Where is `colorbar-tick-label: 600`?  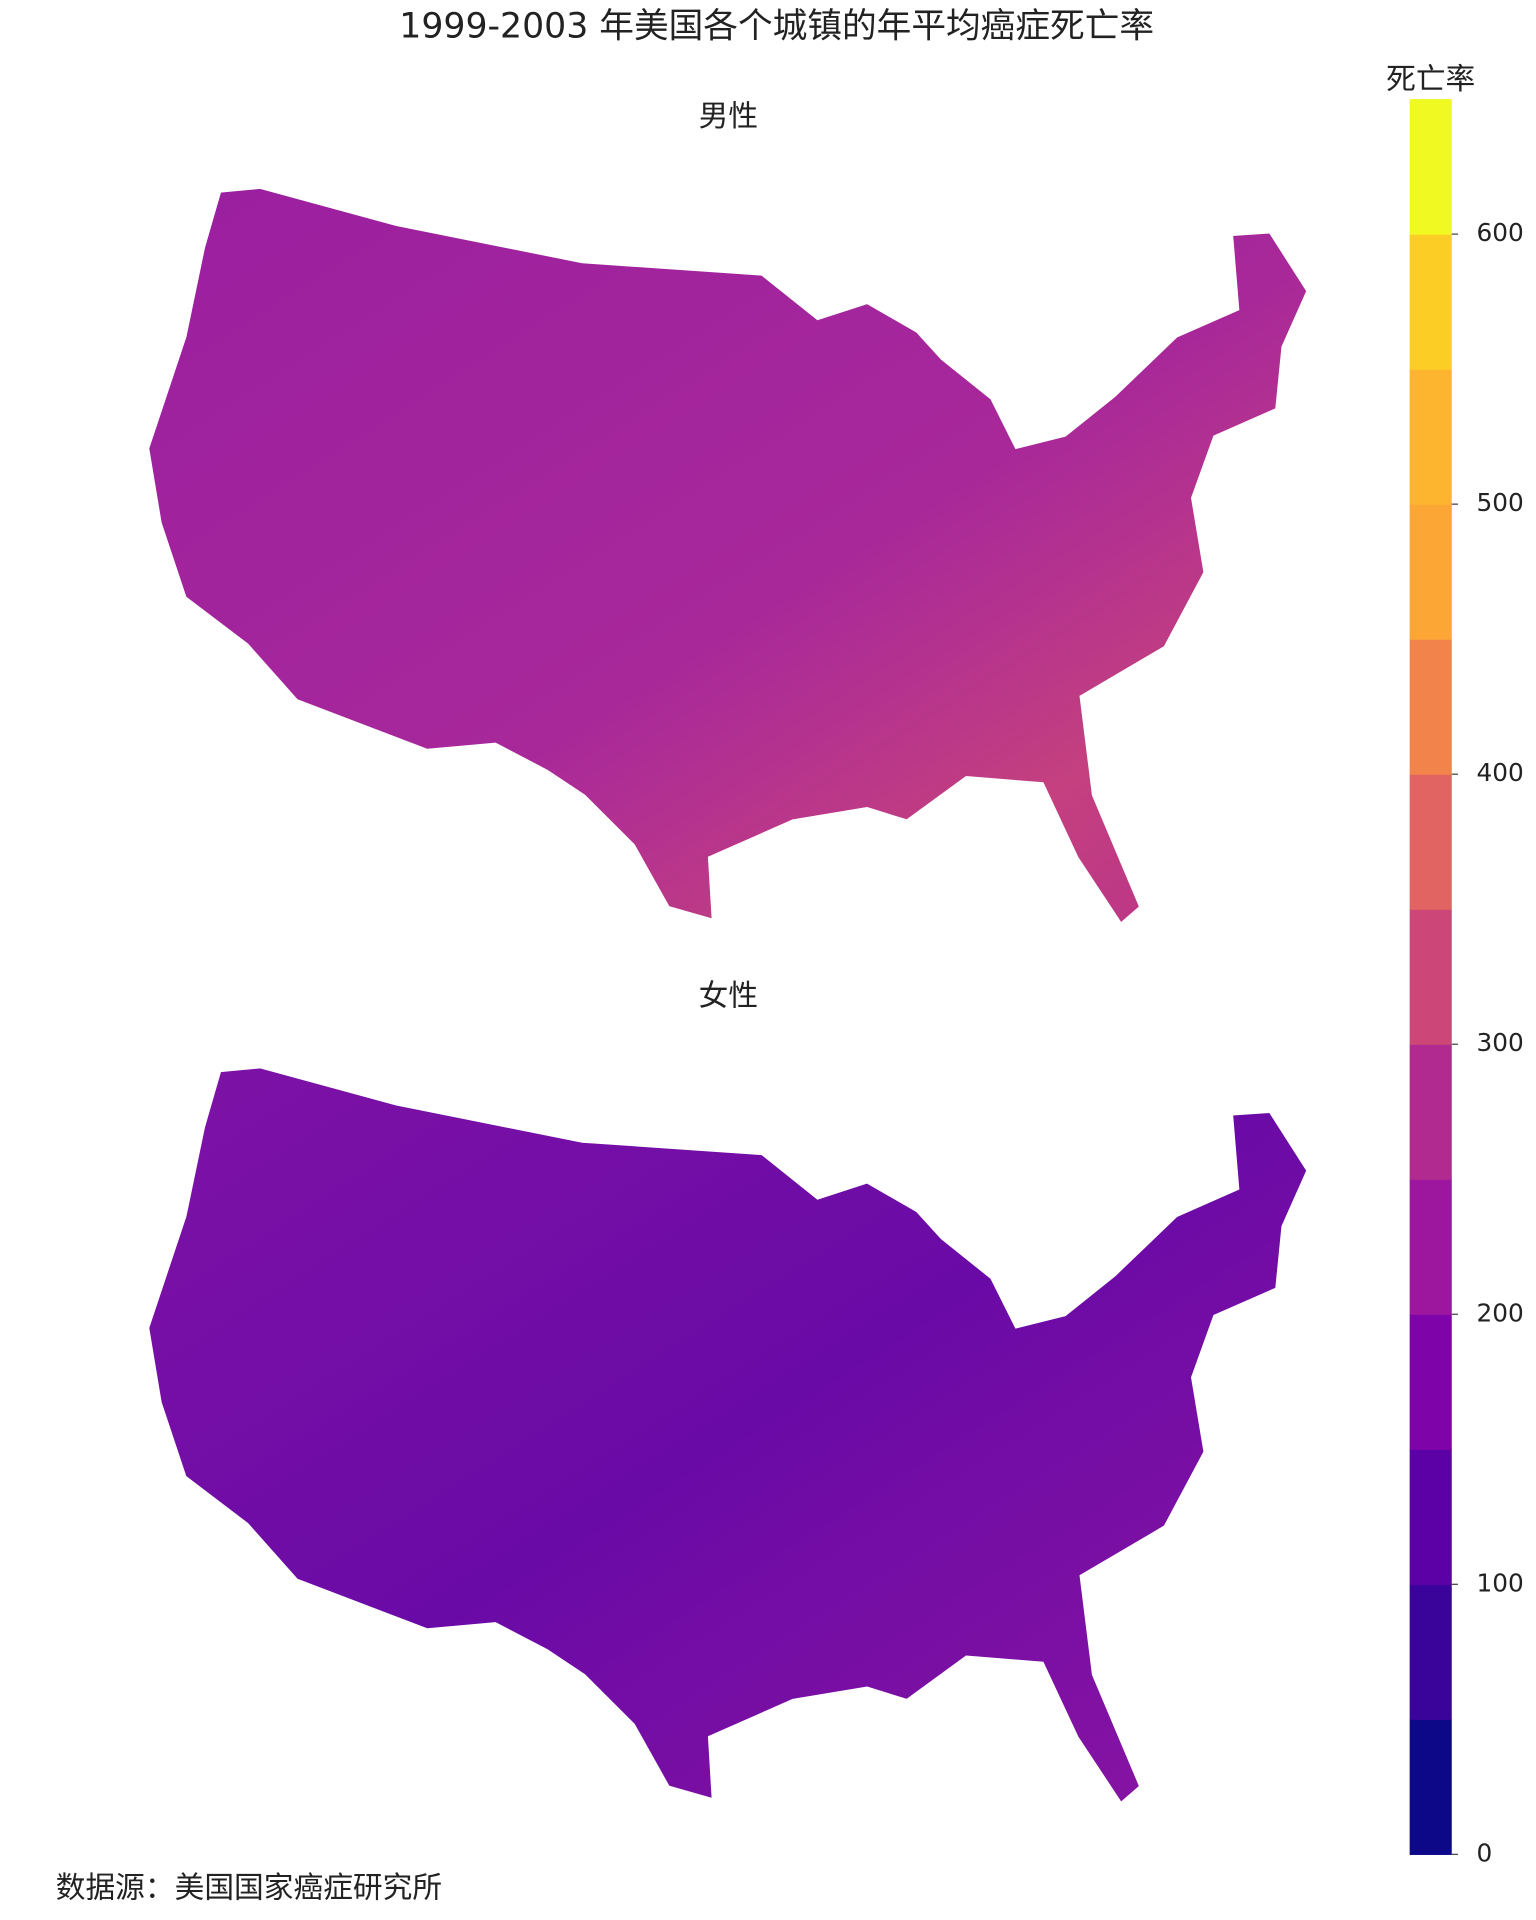 colorbar-tick-label: 600 is located at coordinates (1500, 232).